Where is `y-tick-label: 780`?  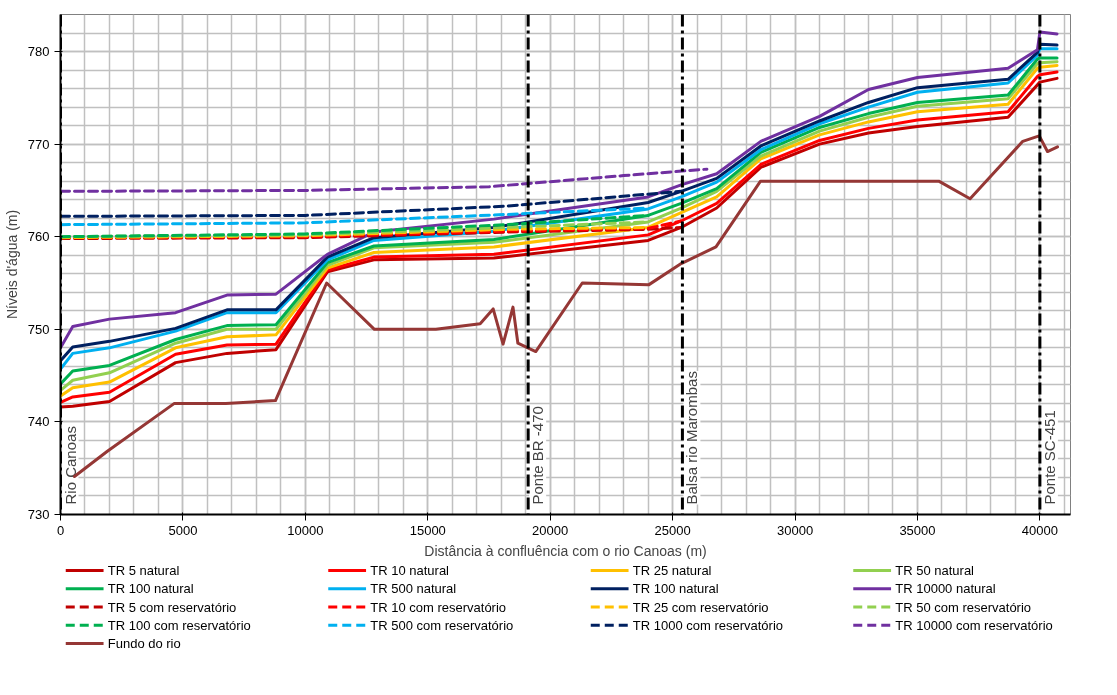
y-tick-label: 780 is located at coordinates (38, 52).